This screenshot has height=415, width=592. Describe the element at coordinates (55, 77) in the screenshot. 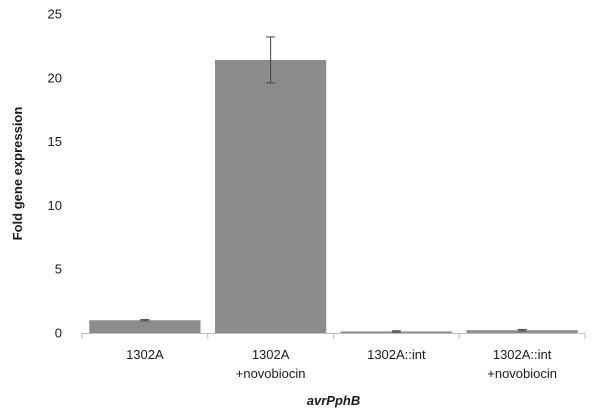

I see `y-tick-label-4: 20` at that location.